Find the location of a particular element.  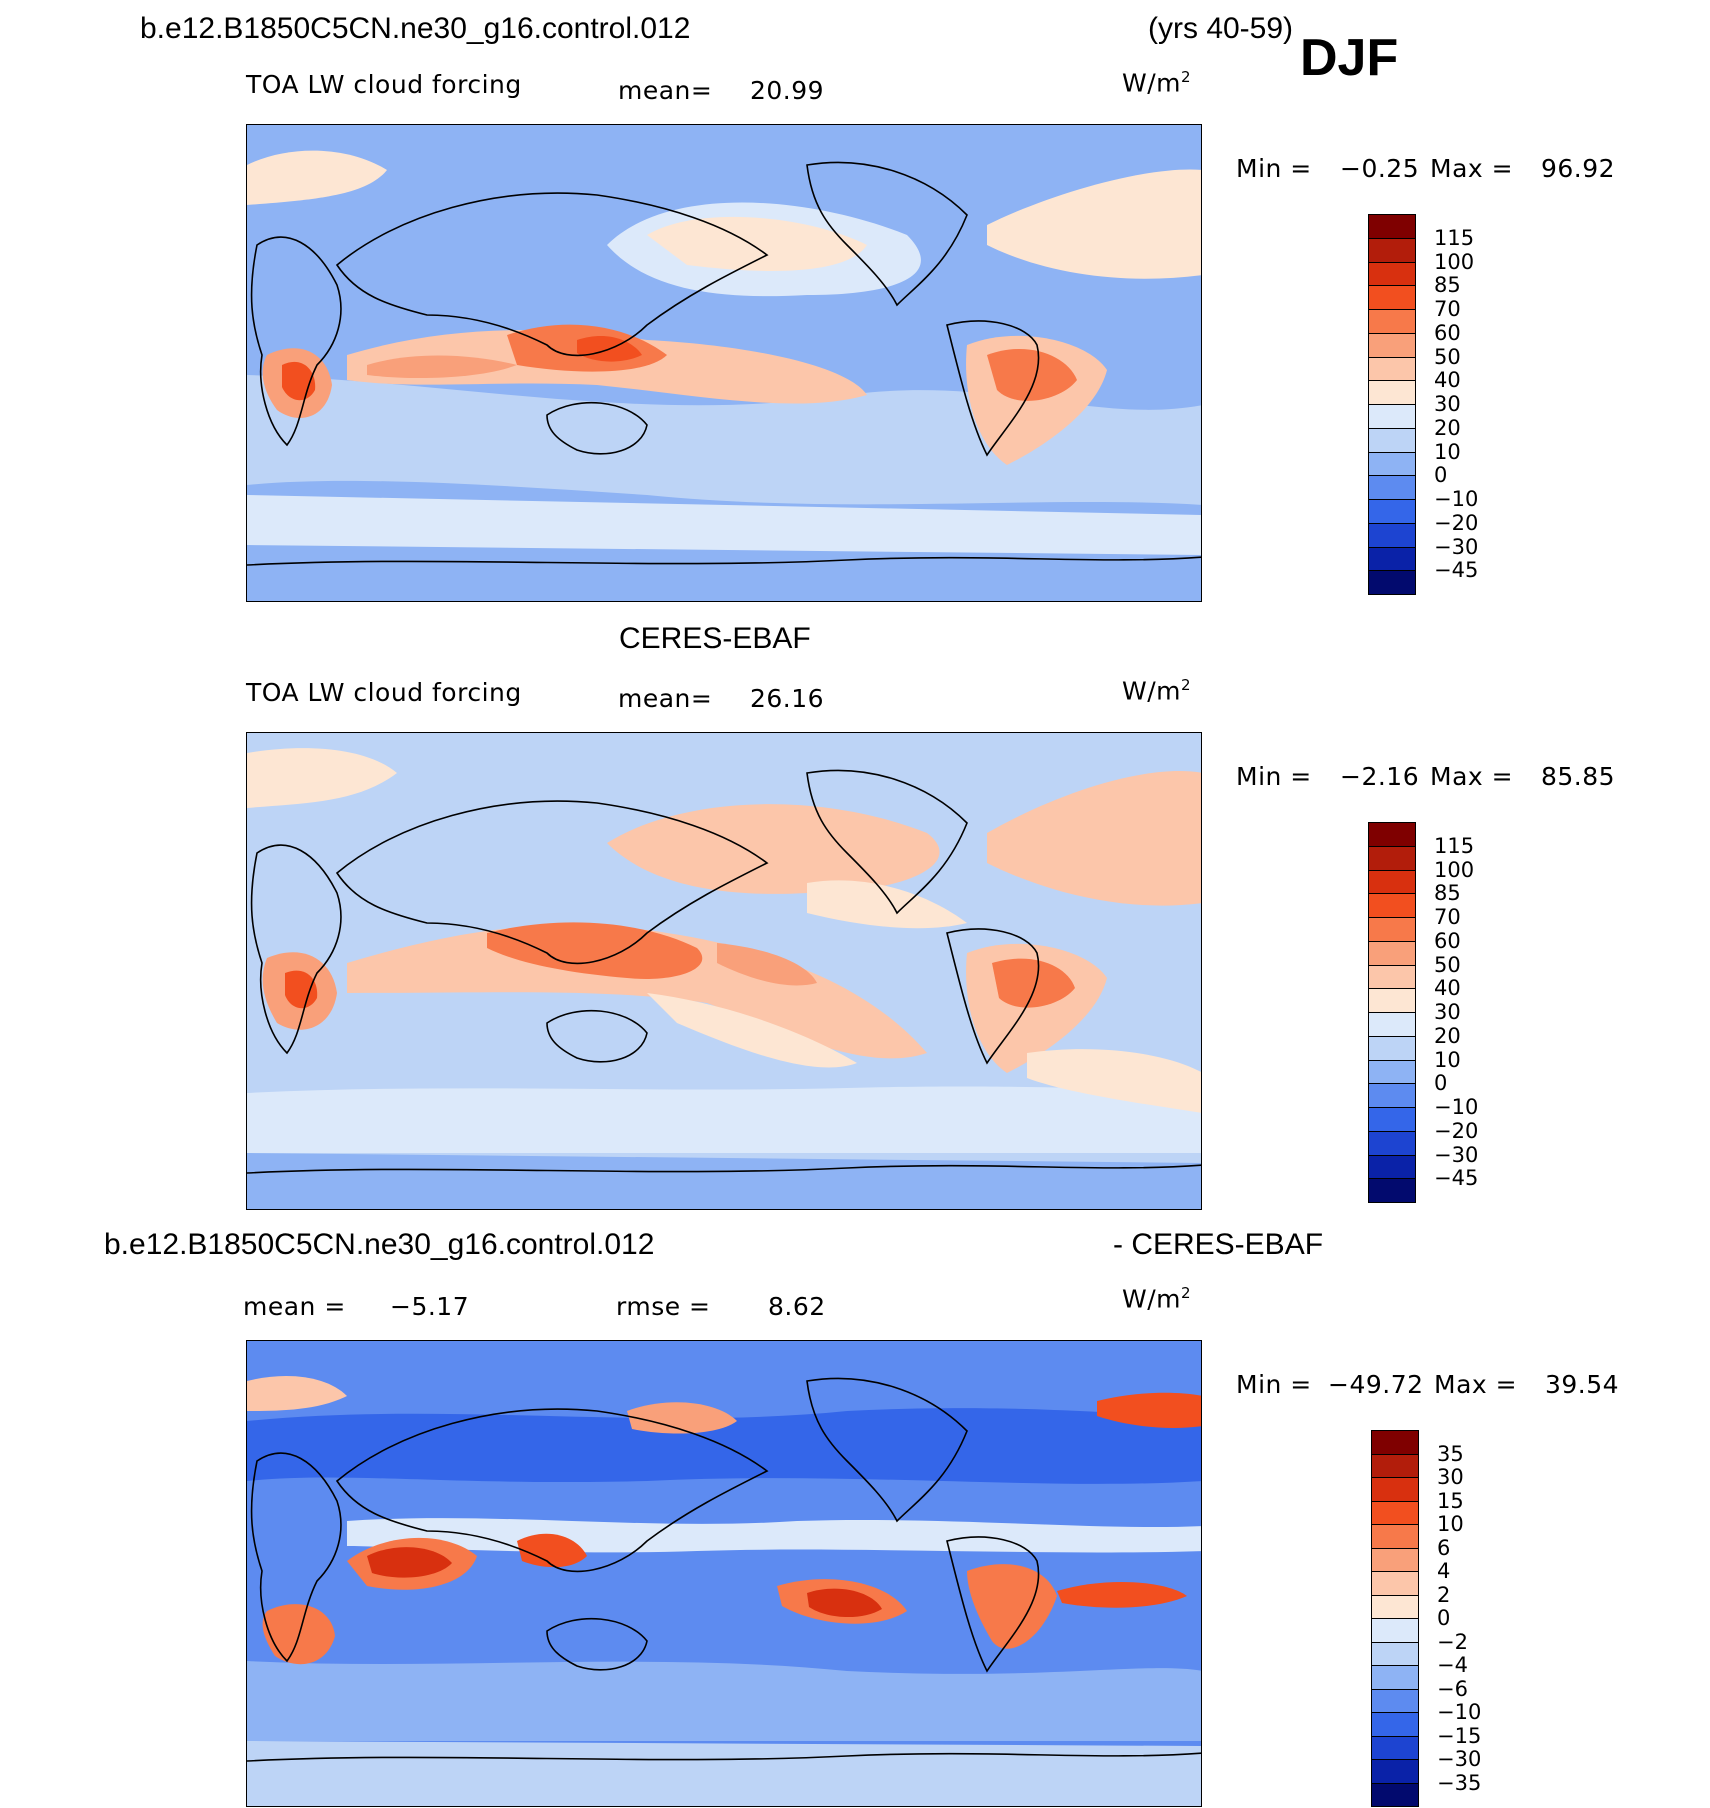

season-label: DJF is located at coordinates (1349, 58).